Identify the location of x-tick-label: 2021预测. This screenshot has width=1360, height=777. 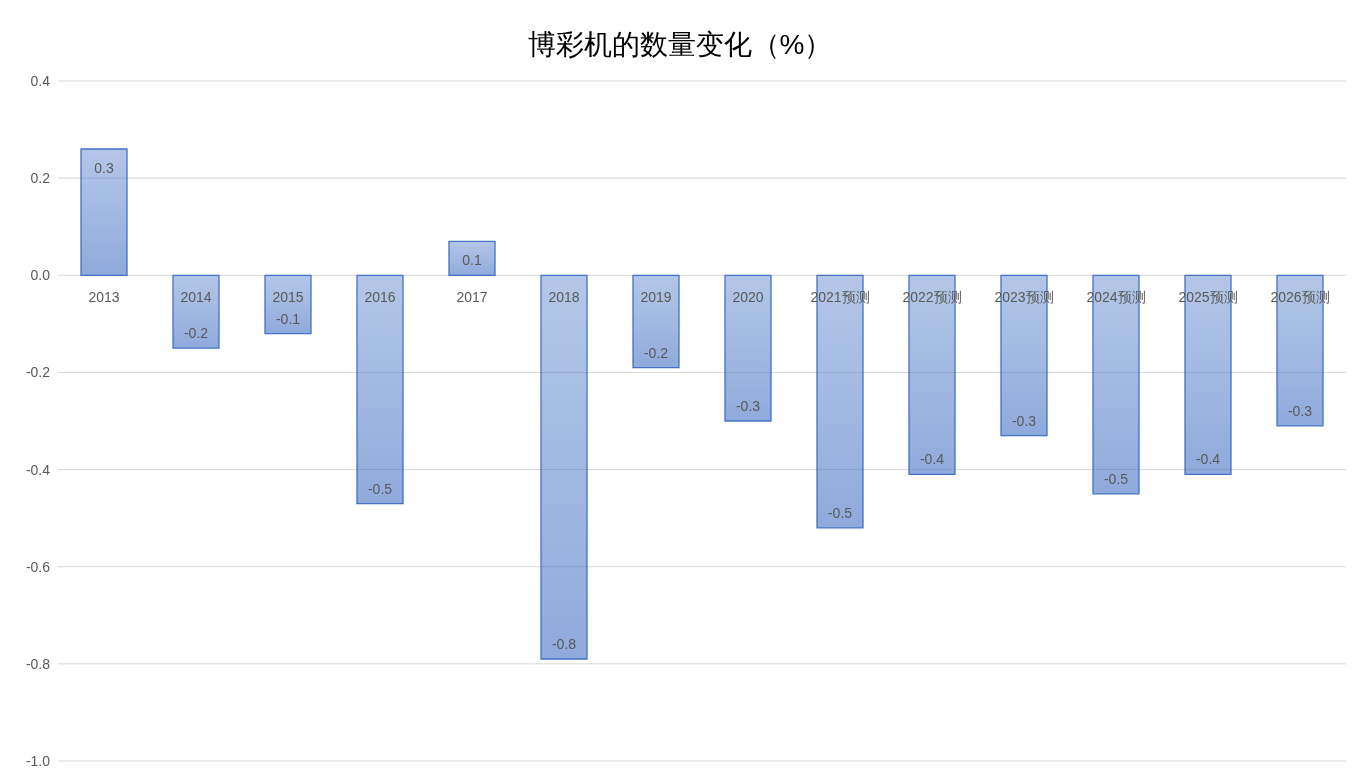
(840, 297).